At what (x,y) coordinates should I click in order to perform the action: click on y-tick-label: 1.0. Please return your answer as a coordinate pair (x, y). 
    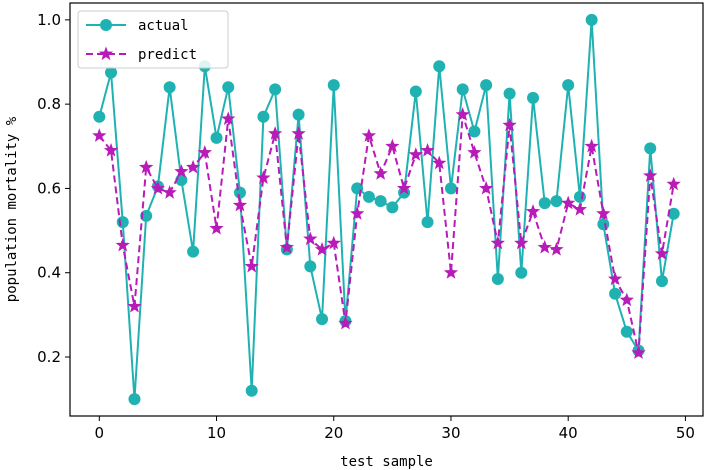
    Looking at the image, I should click on (49, 20).